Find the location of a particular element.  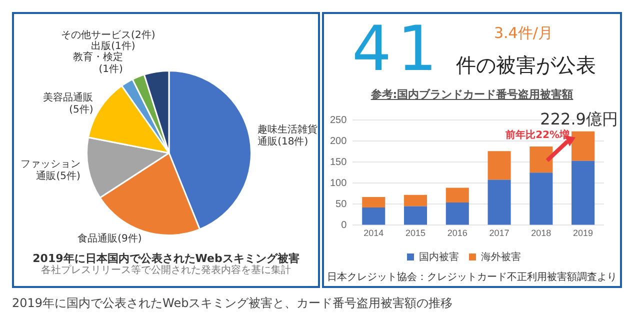

annotation: 222.9億円 is located at coordinates (579, 119).